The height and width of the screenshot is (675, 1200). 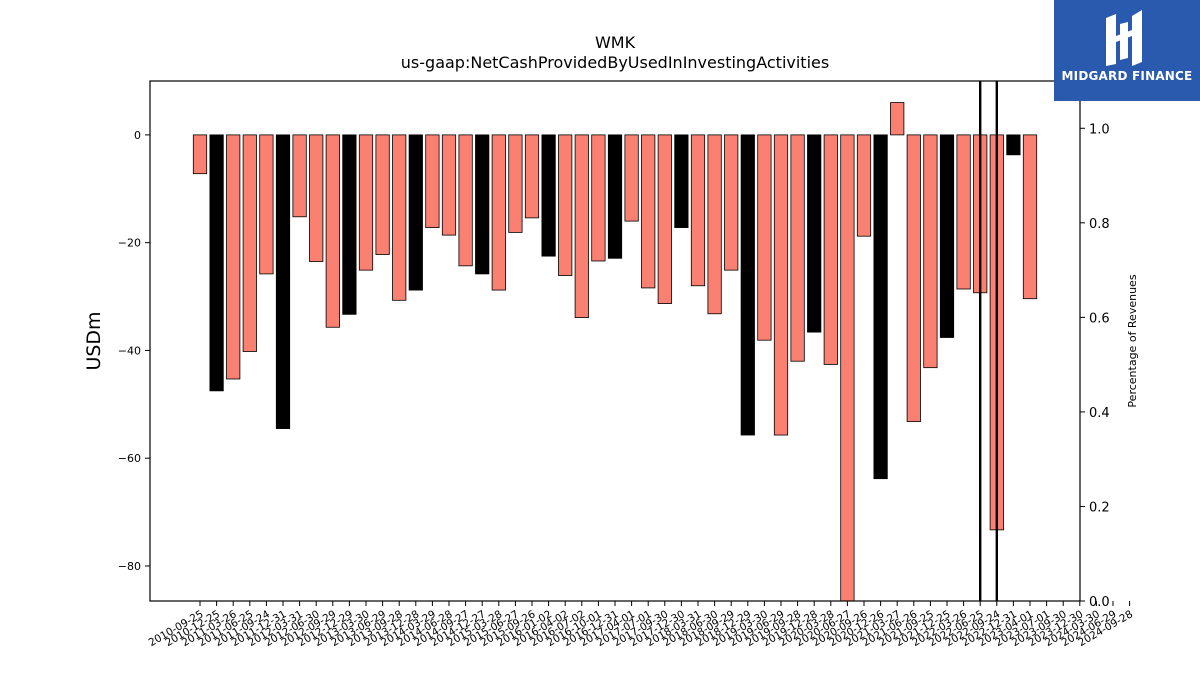 I want to click on y-tick-label: −40, so click(x=129, y=350).